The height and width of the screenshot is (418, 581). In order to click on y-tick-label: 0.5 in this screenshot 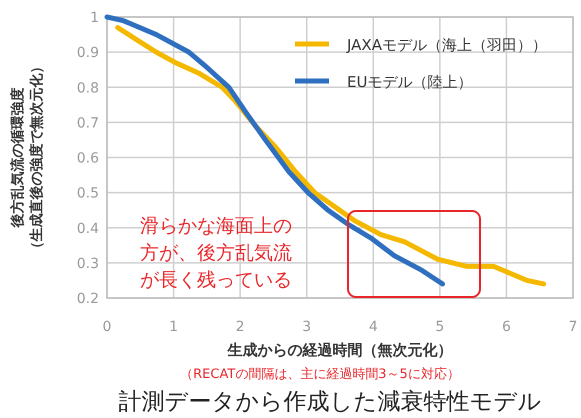, I will do `click(87, 194)`.